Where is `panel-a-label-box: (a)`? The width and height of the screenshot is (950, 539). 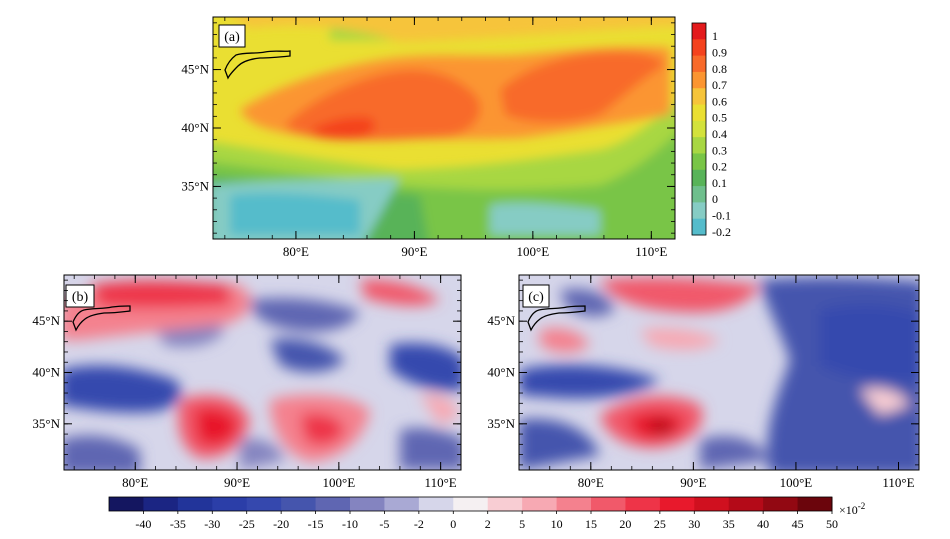
panel-a-label-box: (a) is located at coordinates (232, 36).